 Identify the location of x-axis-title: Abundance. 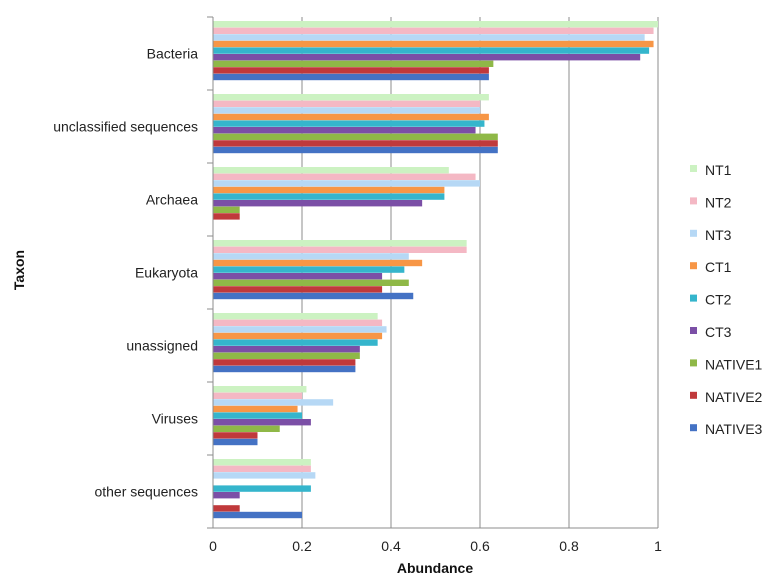
(435, 568).